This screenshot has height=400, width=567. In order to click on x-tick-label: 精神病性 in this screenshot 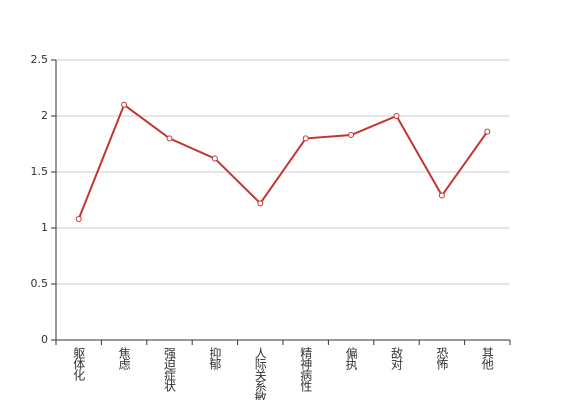, I will do `click(306, 370)`.